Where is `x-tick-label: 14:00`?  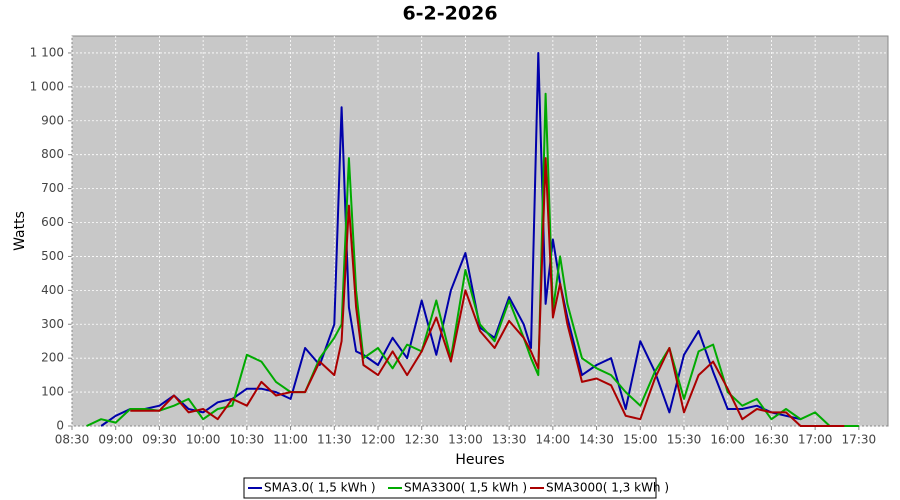 x-tick-label: 14:00 is located at coordinates (553, 440).